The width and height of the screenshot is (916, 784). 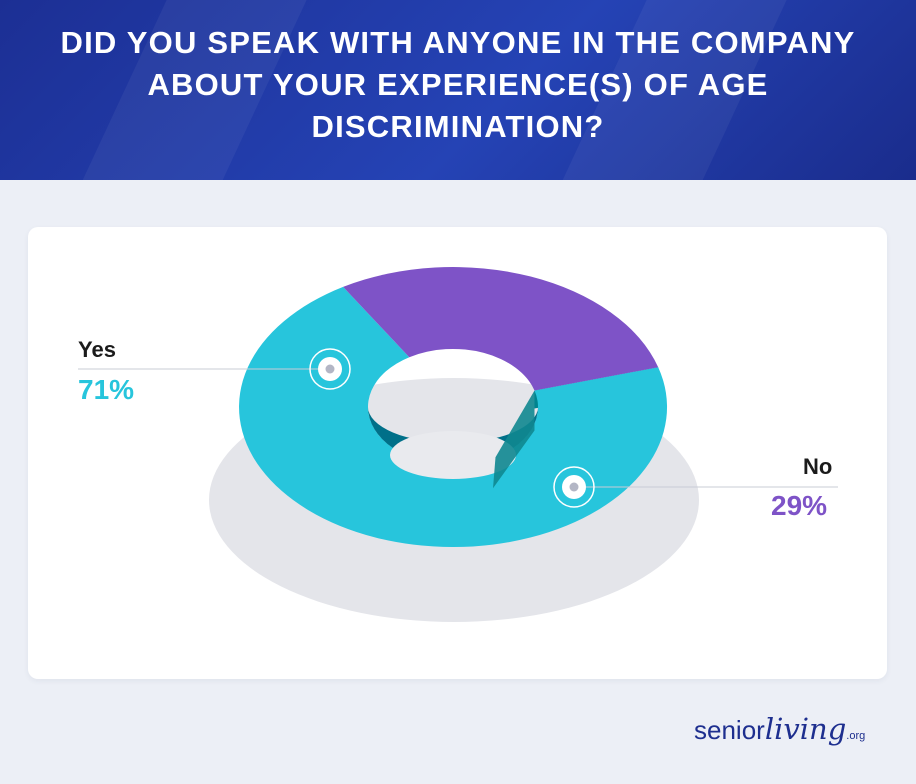 What do you see at coordinates (818, 466) in the screenshot?
I see `legend-label-no: No` at bounding box center [818, 466].